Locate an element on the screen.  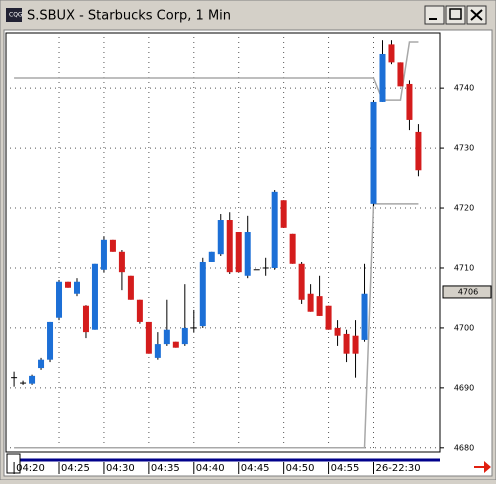
y-tick-label: 4690 is located at coordinates (464, 387).